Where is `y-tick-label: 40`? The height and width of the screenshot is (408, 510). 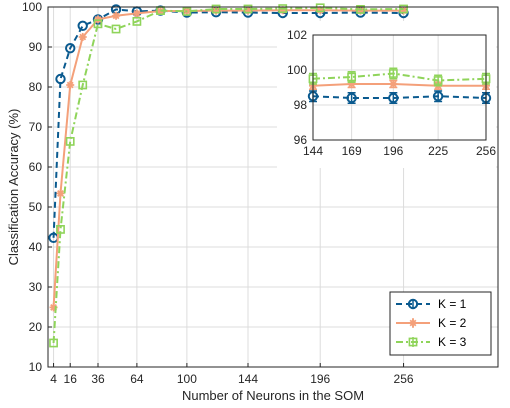 y-tick-label: 40 is located at coordinates (36, 247).